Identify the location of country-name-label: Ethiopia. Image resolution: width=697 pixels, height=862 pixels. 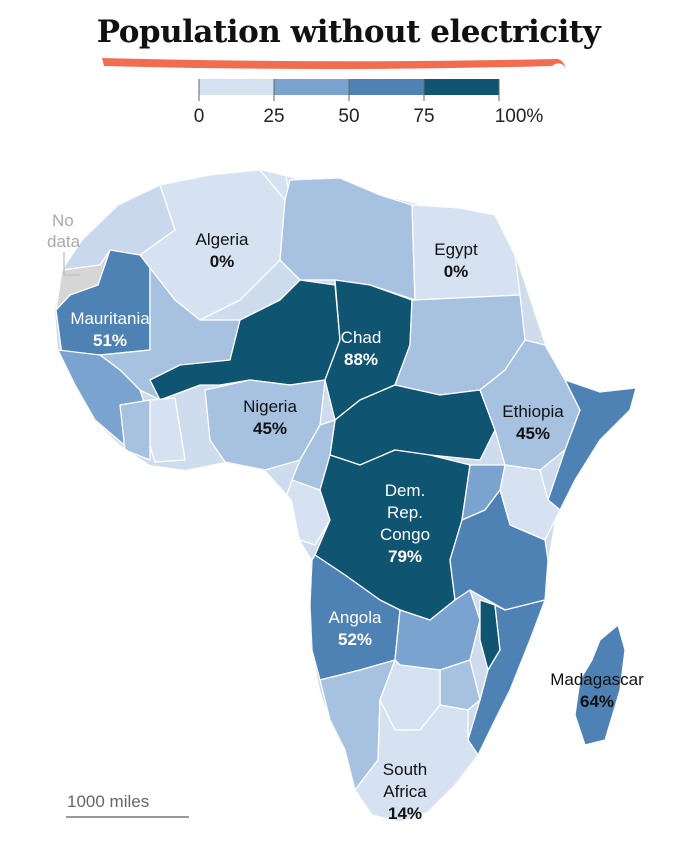
(533, 411).